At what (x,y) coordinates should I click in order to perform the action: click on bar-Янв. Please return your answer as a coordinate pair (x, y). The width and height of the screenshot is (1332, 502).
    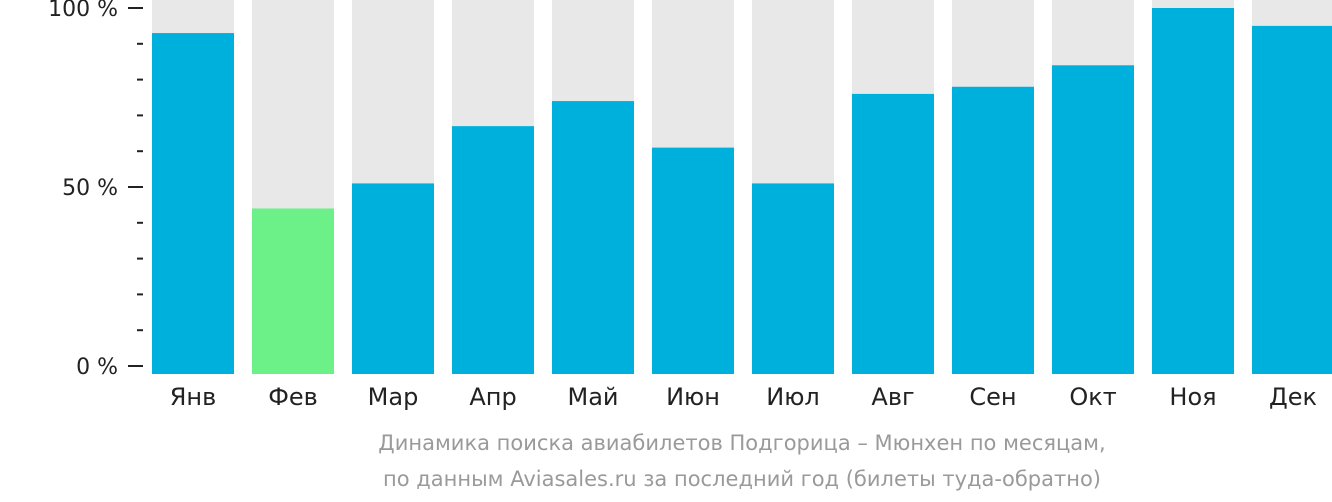
    Looking at the image, I should click on (193, 204).